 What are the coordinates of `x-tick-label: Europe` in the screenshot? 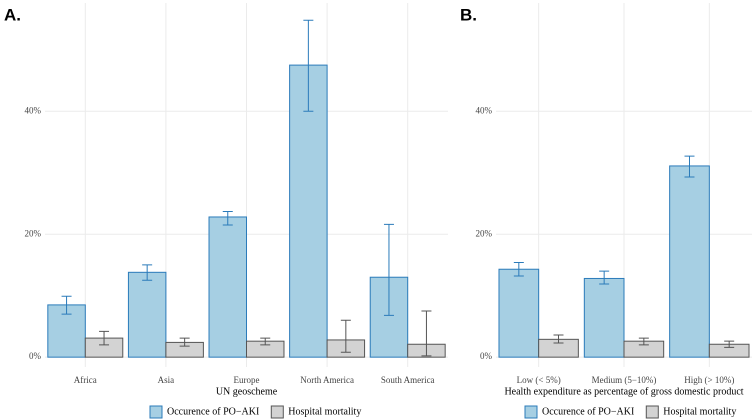 It's located at (247, 380).